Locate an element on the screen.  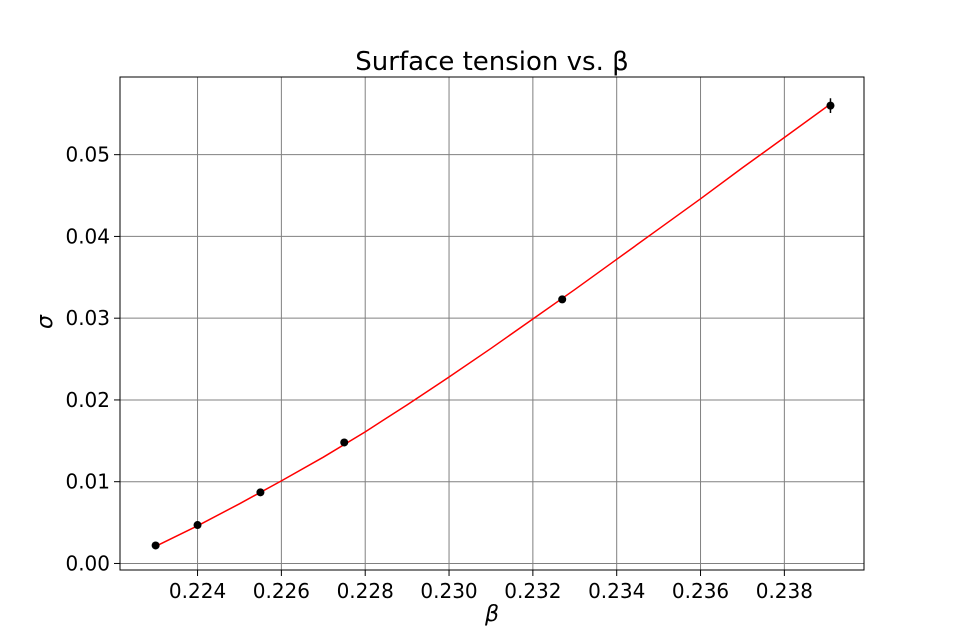
x-tick-label: 0.232 is located at coordinates (532, 591).